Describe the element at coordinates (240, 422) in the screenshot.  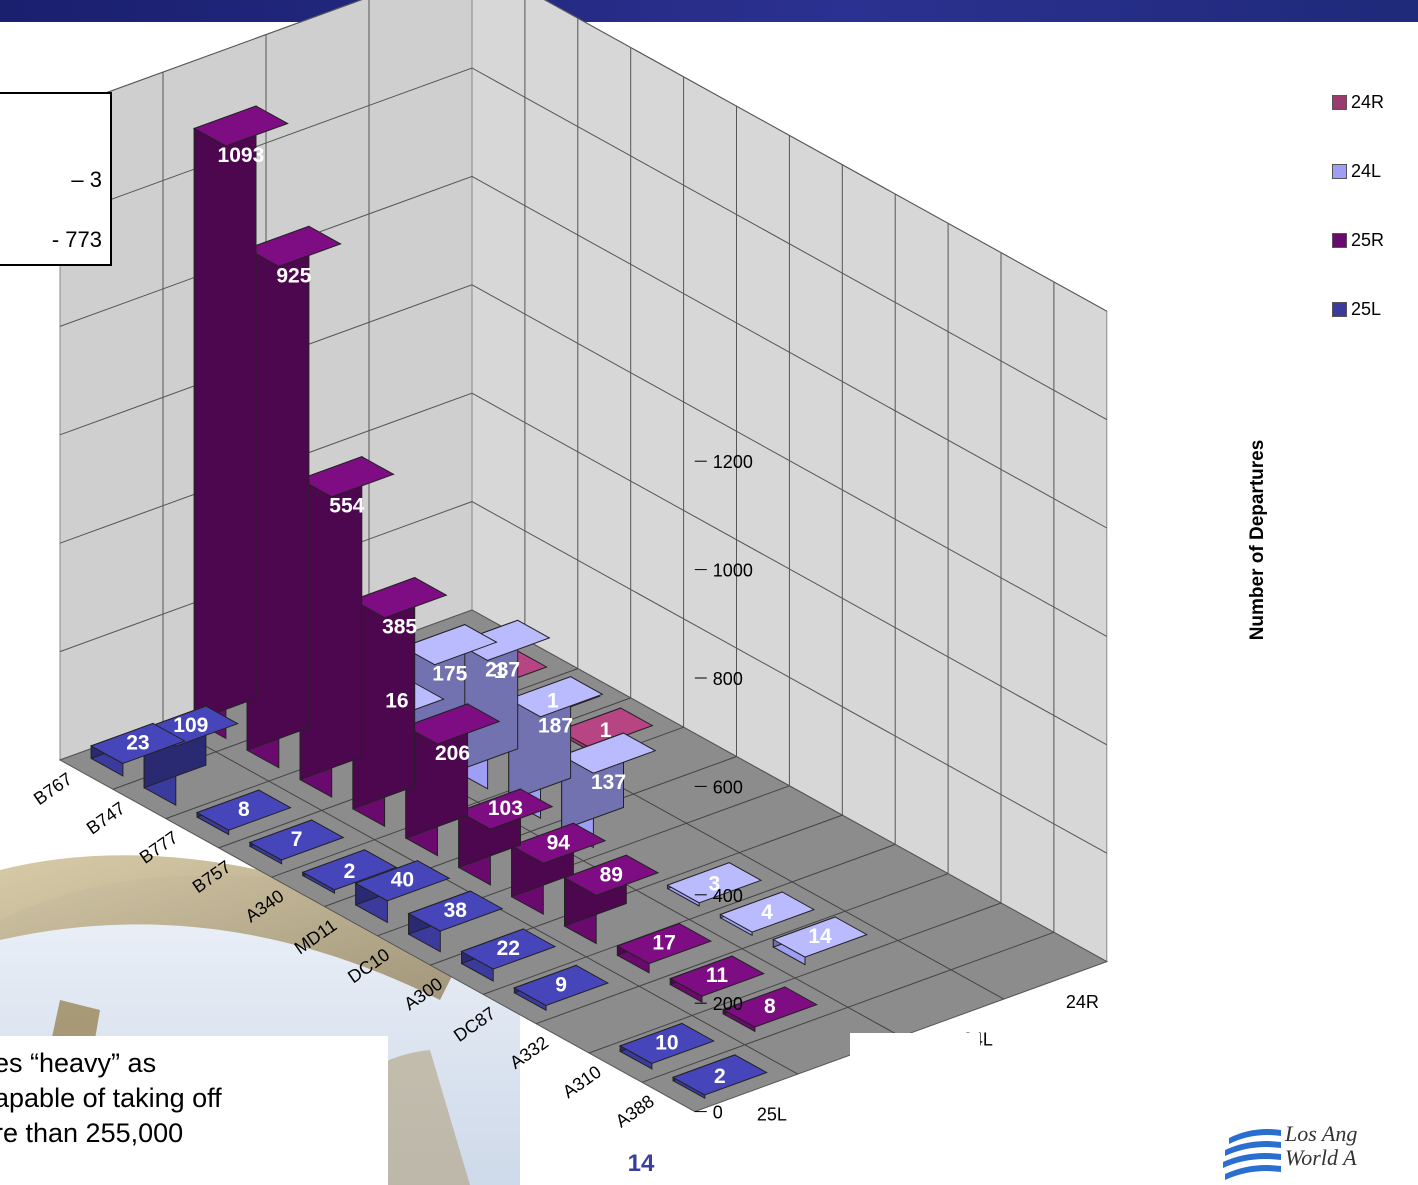
I see `bar-25r-b767` at that location.